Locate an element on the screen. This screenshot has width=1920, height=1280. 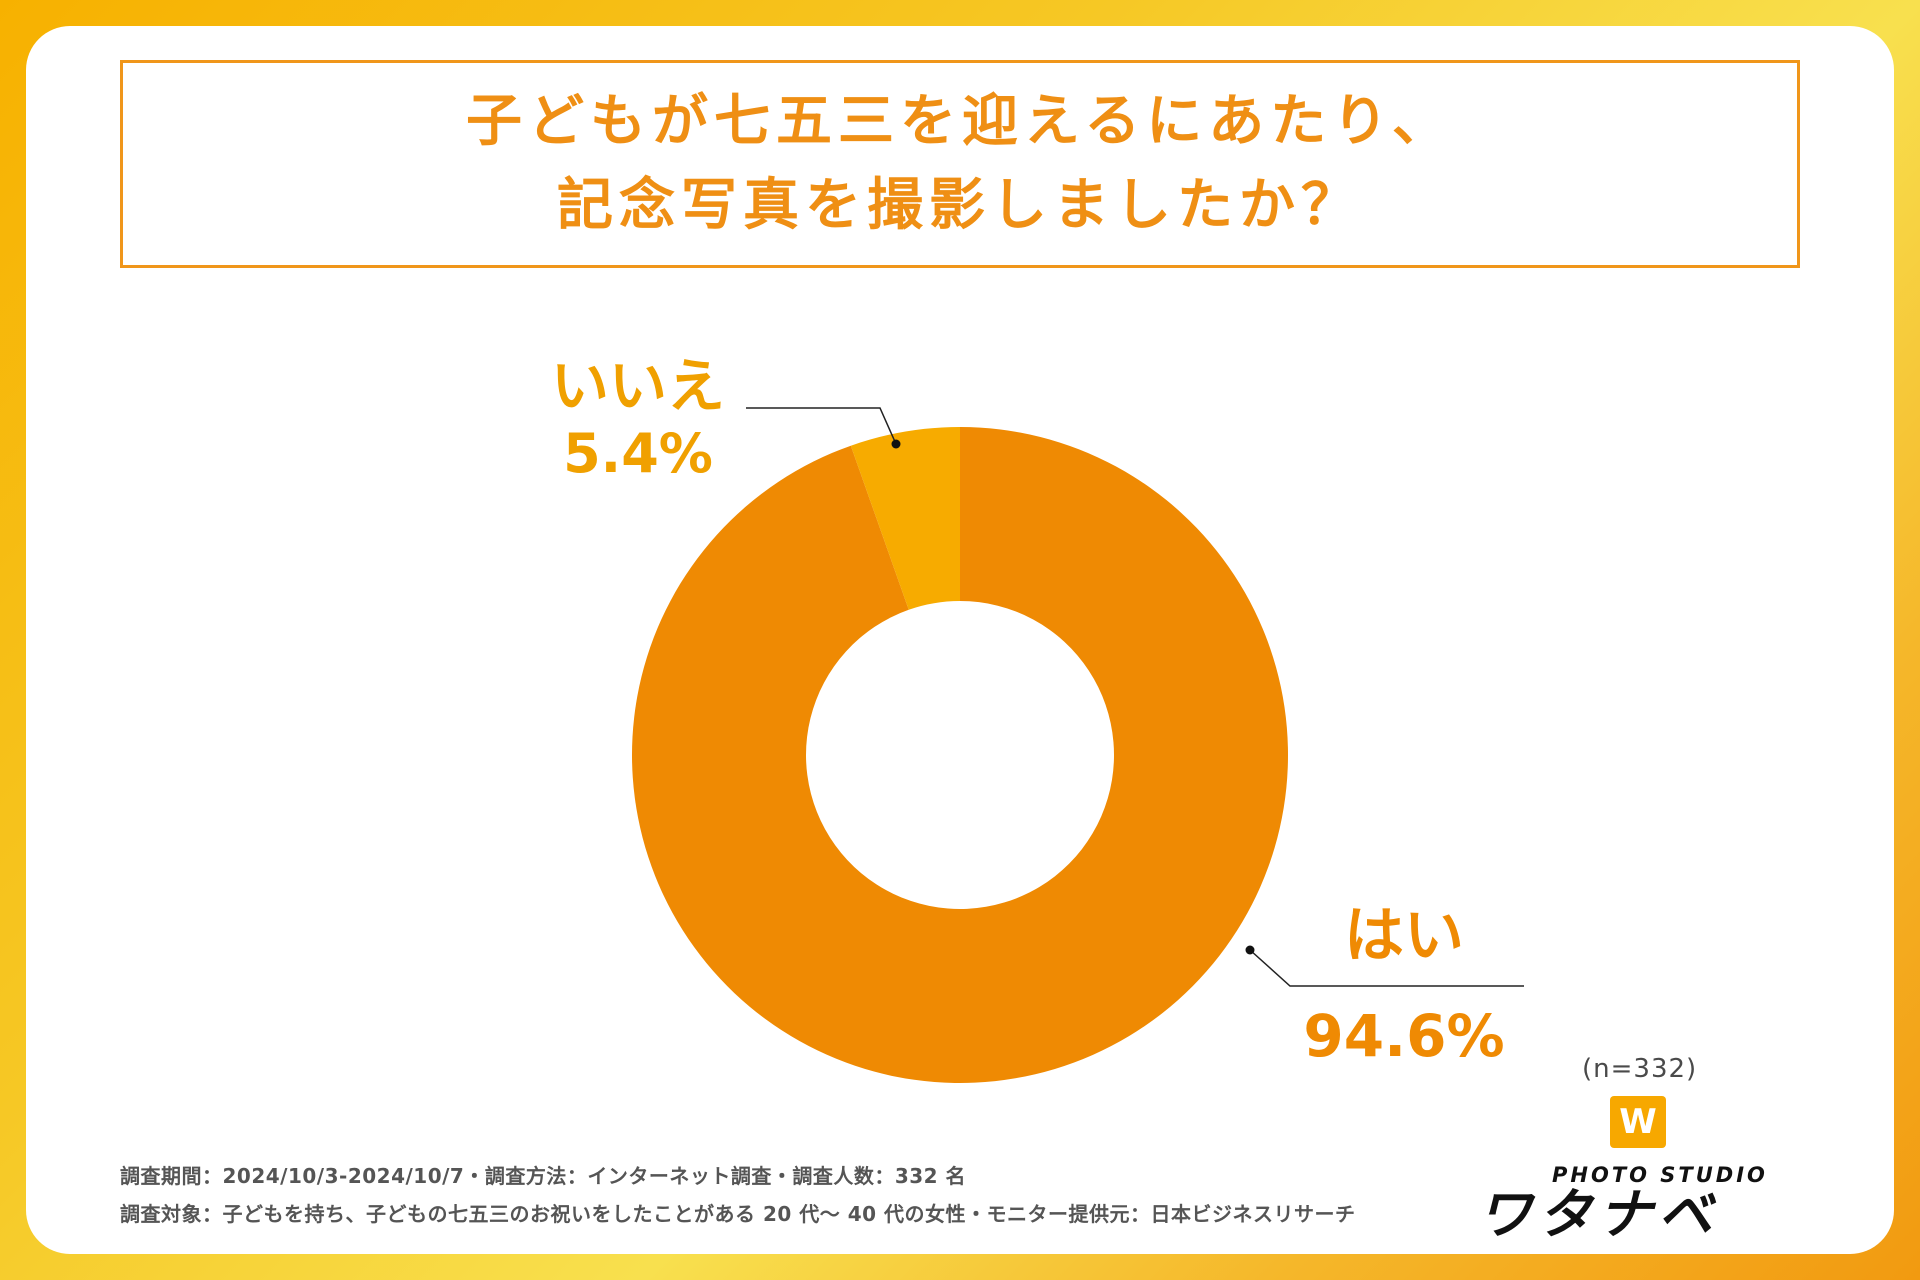
label-no-category: いいえ is located at coordinates (638, 386).